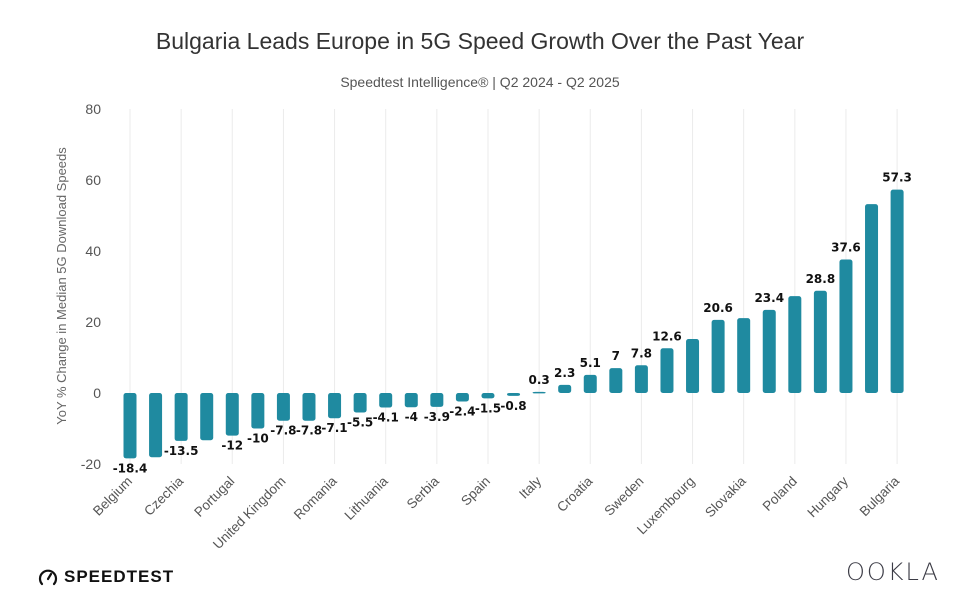 This screenshot has width=960, height=609. Describe the element at coordinates (386, 418) in the screenshot. I see `data-label: -4.1` at that location.